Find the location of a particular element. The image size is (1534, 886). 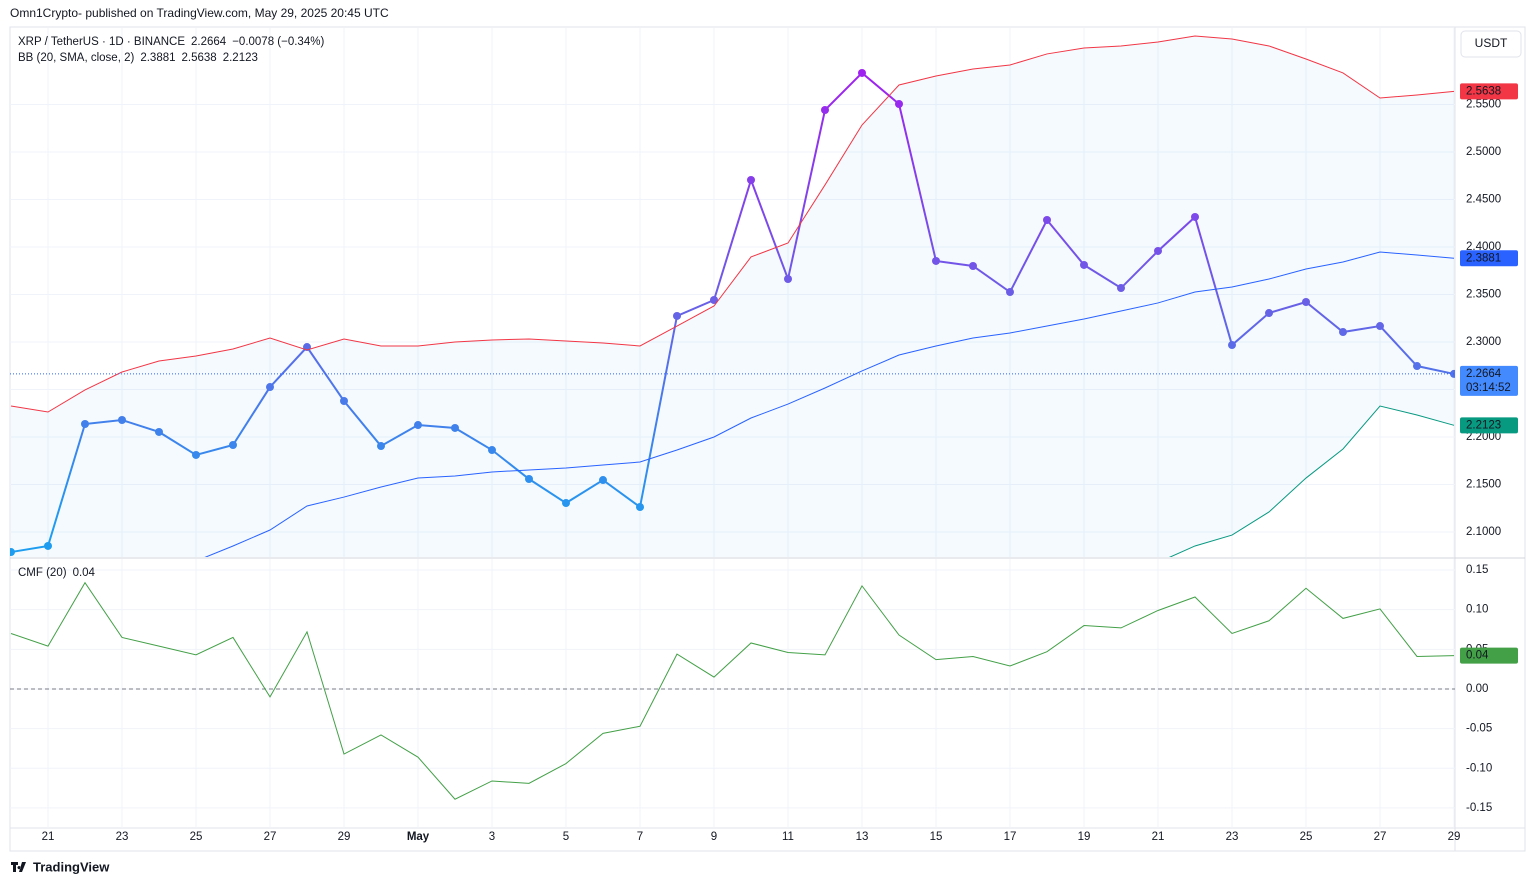

y-tick-label: -0.10 is located at coordinates (1479, 768).